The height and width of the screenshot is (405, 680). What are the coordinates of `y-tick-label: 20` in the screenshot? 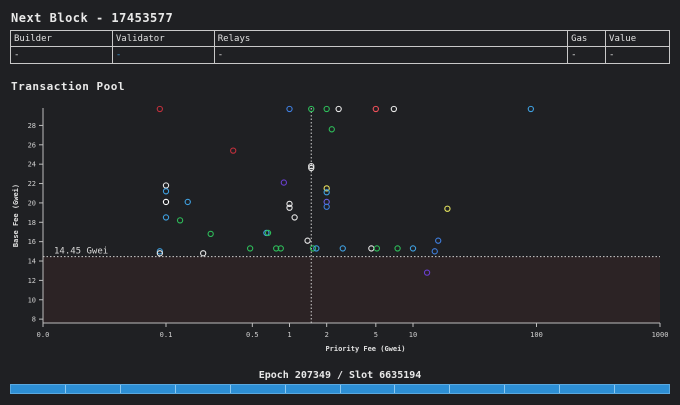 It's located at (32, 203).